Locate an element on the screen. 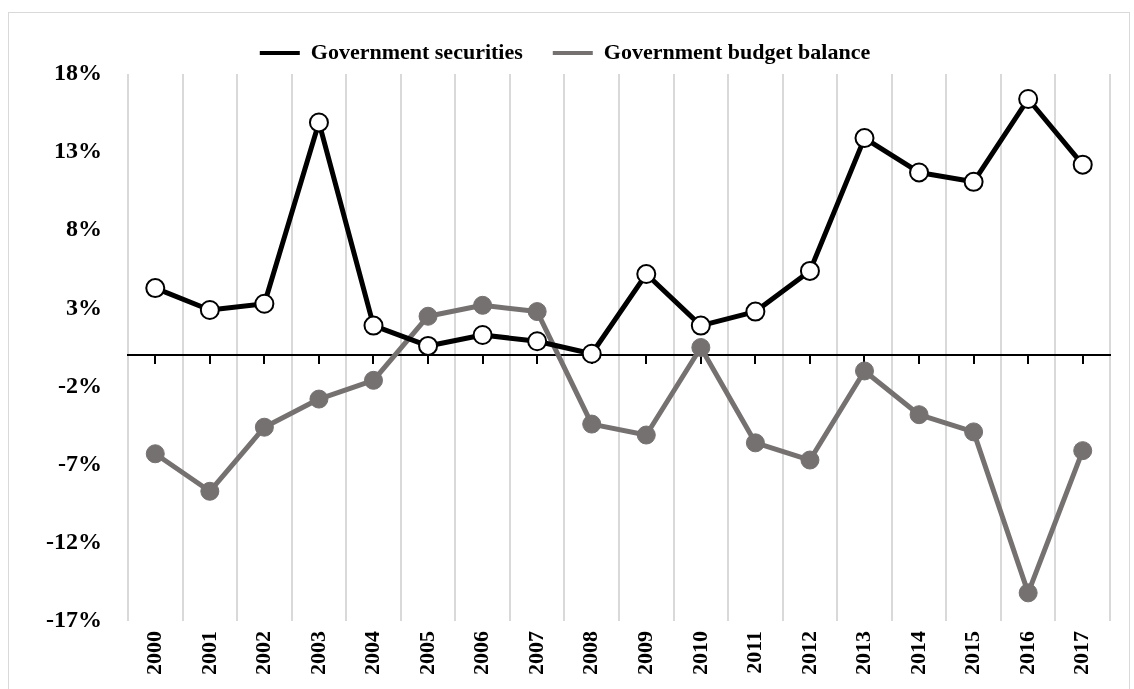 This screenshot has height=689, width=1134. x-tick-label: 2016 is located at coordinates (1026, 653).